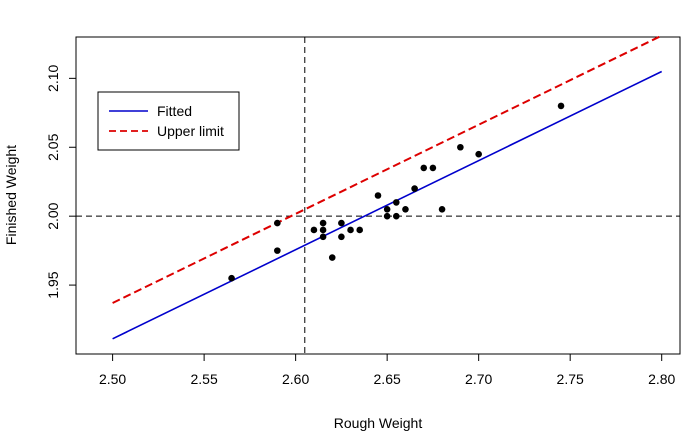 The height and width of the screenshot is (432, 700). I want to click on legend-box, so click(168, 121).